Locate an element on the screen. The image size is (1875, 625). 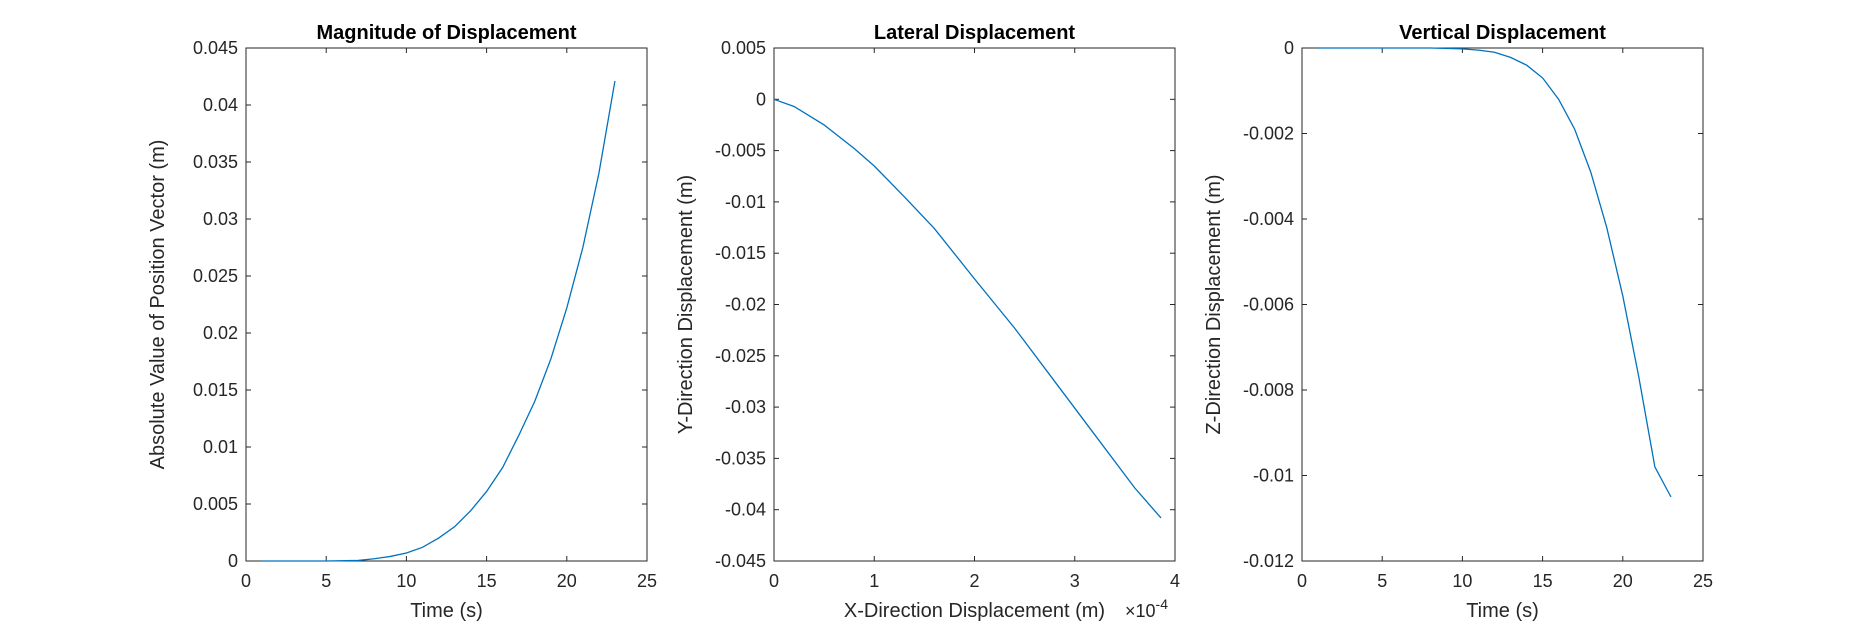
chart-title: Lateral Displacement is located at coordinates (975, 33).